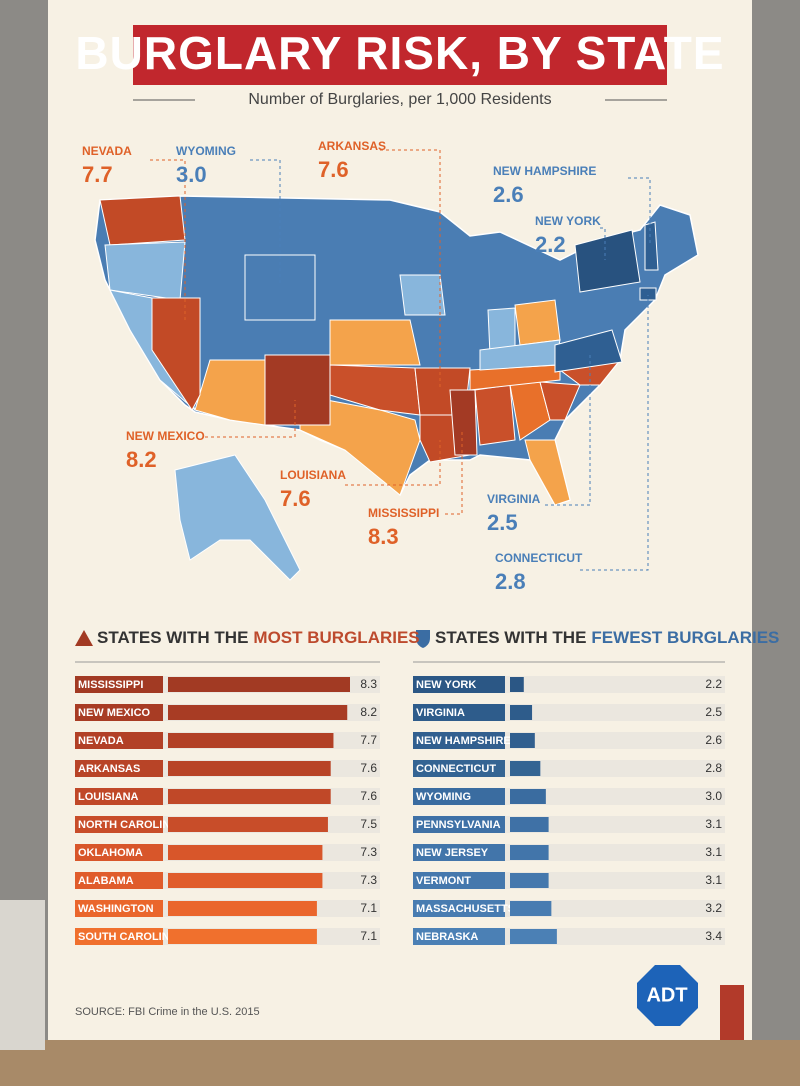 Image resolution: width=800 pixels, height=1086 pixels. What do you see at coordinates (713, 684) in the screenshot?
I see `value-label: 2.2` at bounding box center [713, 684].